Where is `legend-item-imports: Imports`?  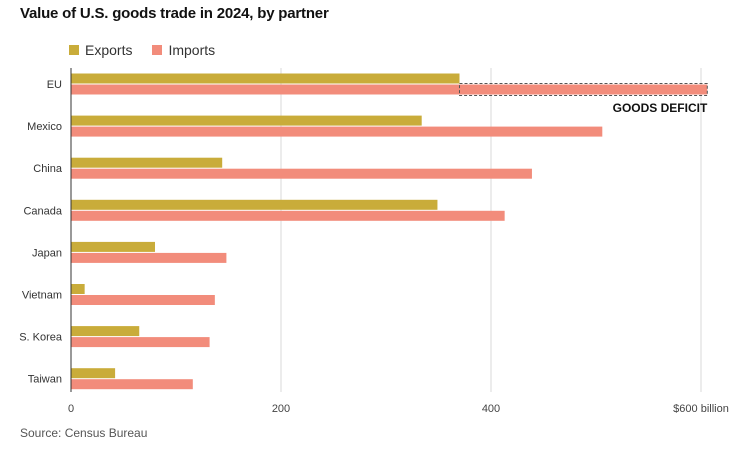 legend-item-imports: Imports is located at coordinates (183, 50).